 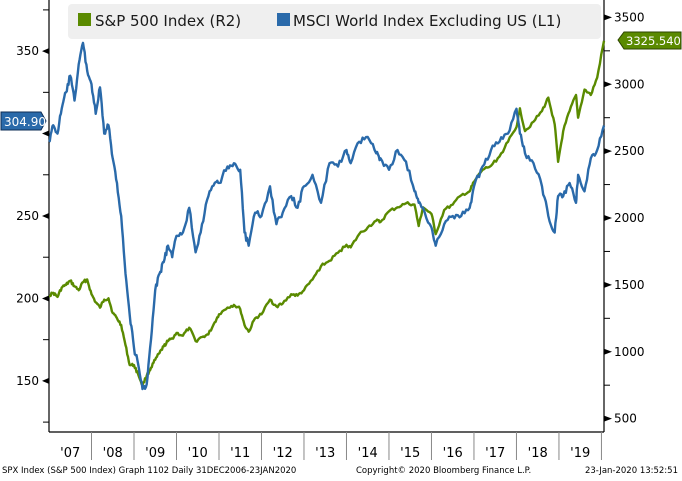 I want to click on x-tick-label: '14, so click(x=368, y=453).